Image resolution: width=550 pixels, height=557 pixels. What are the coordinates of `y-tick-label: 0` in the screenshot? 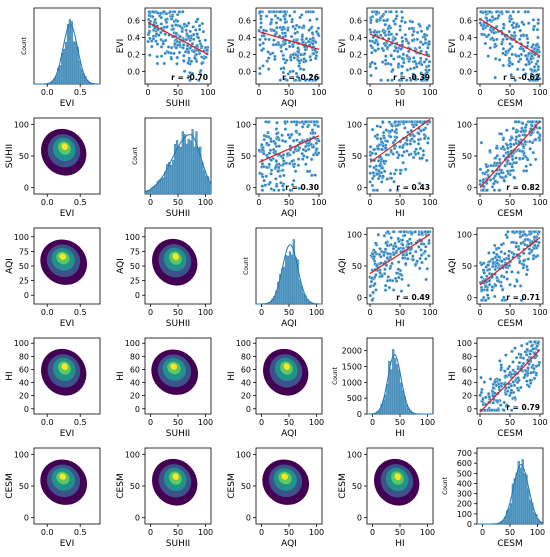 It's located at (137, 295).